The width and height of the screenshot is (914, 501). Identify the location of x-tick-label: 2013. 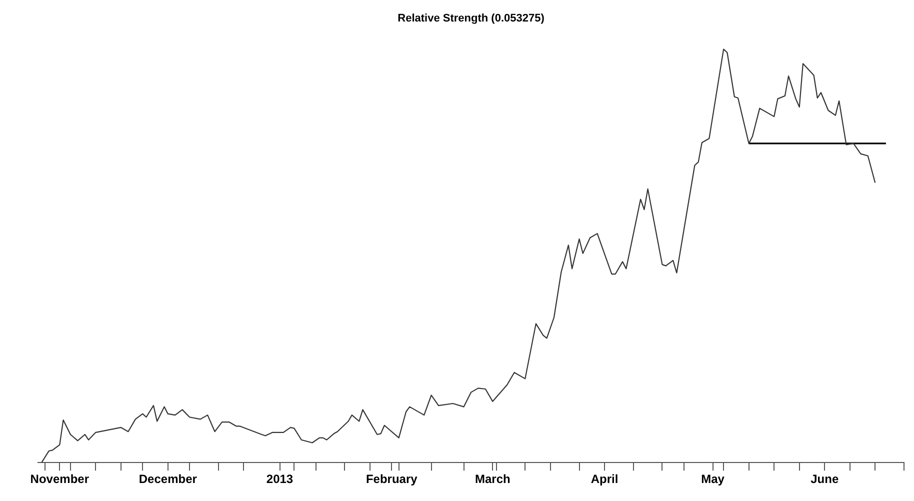
(280, 479).